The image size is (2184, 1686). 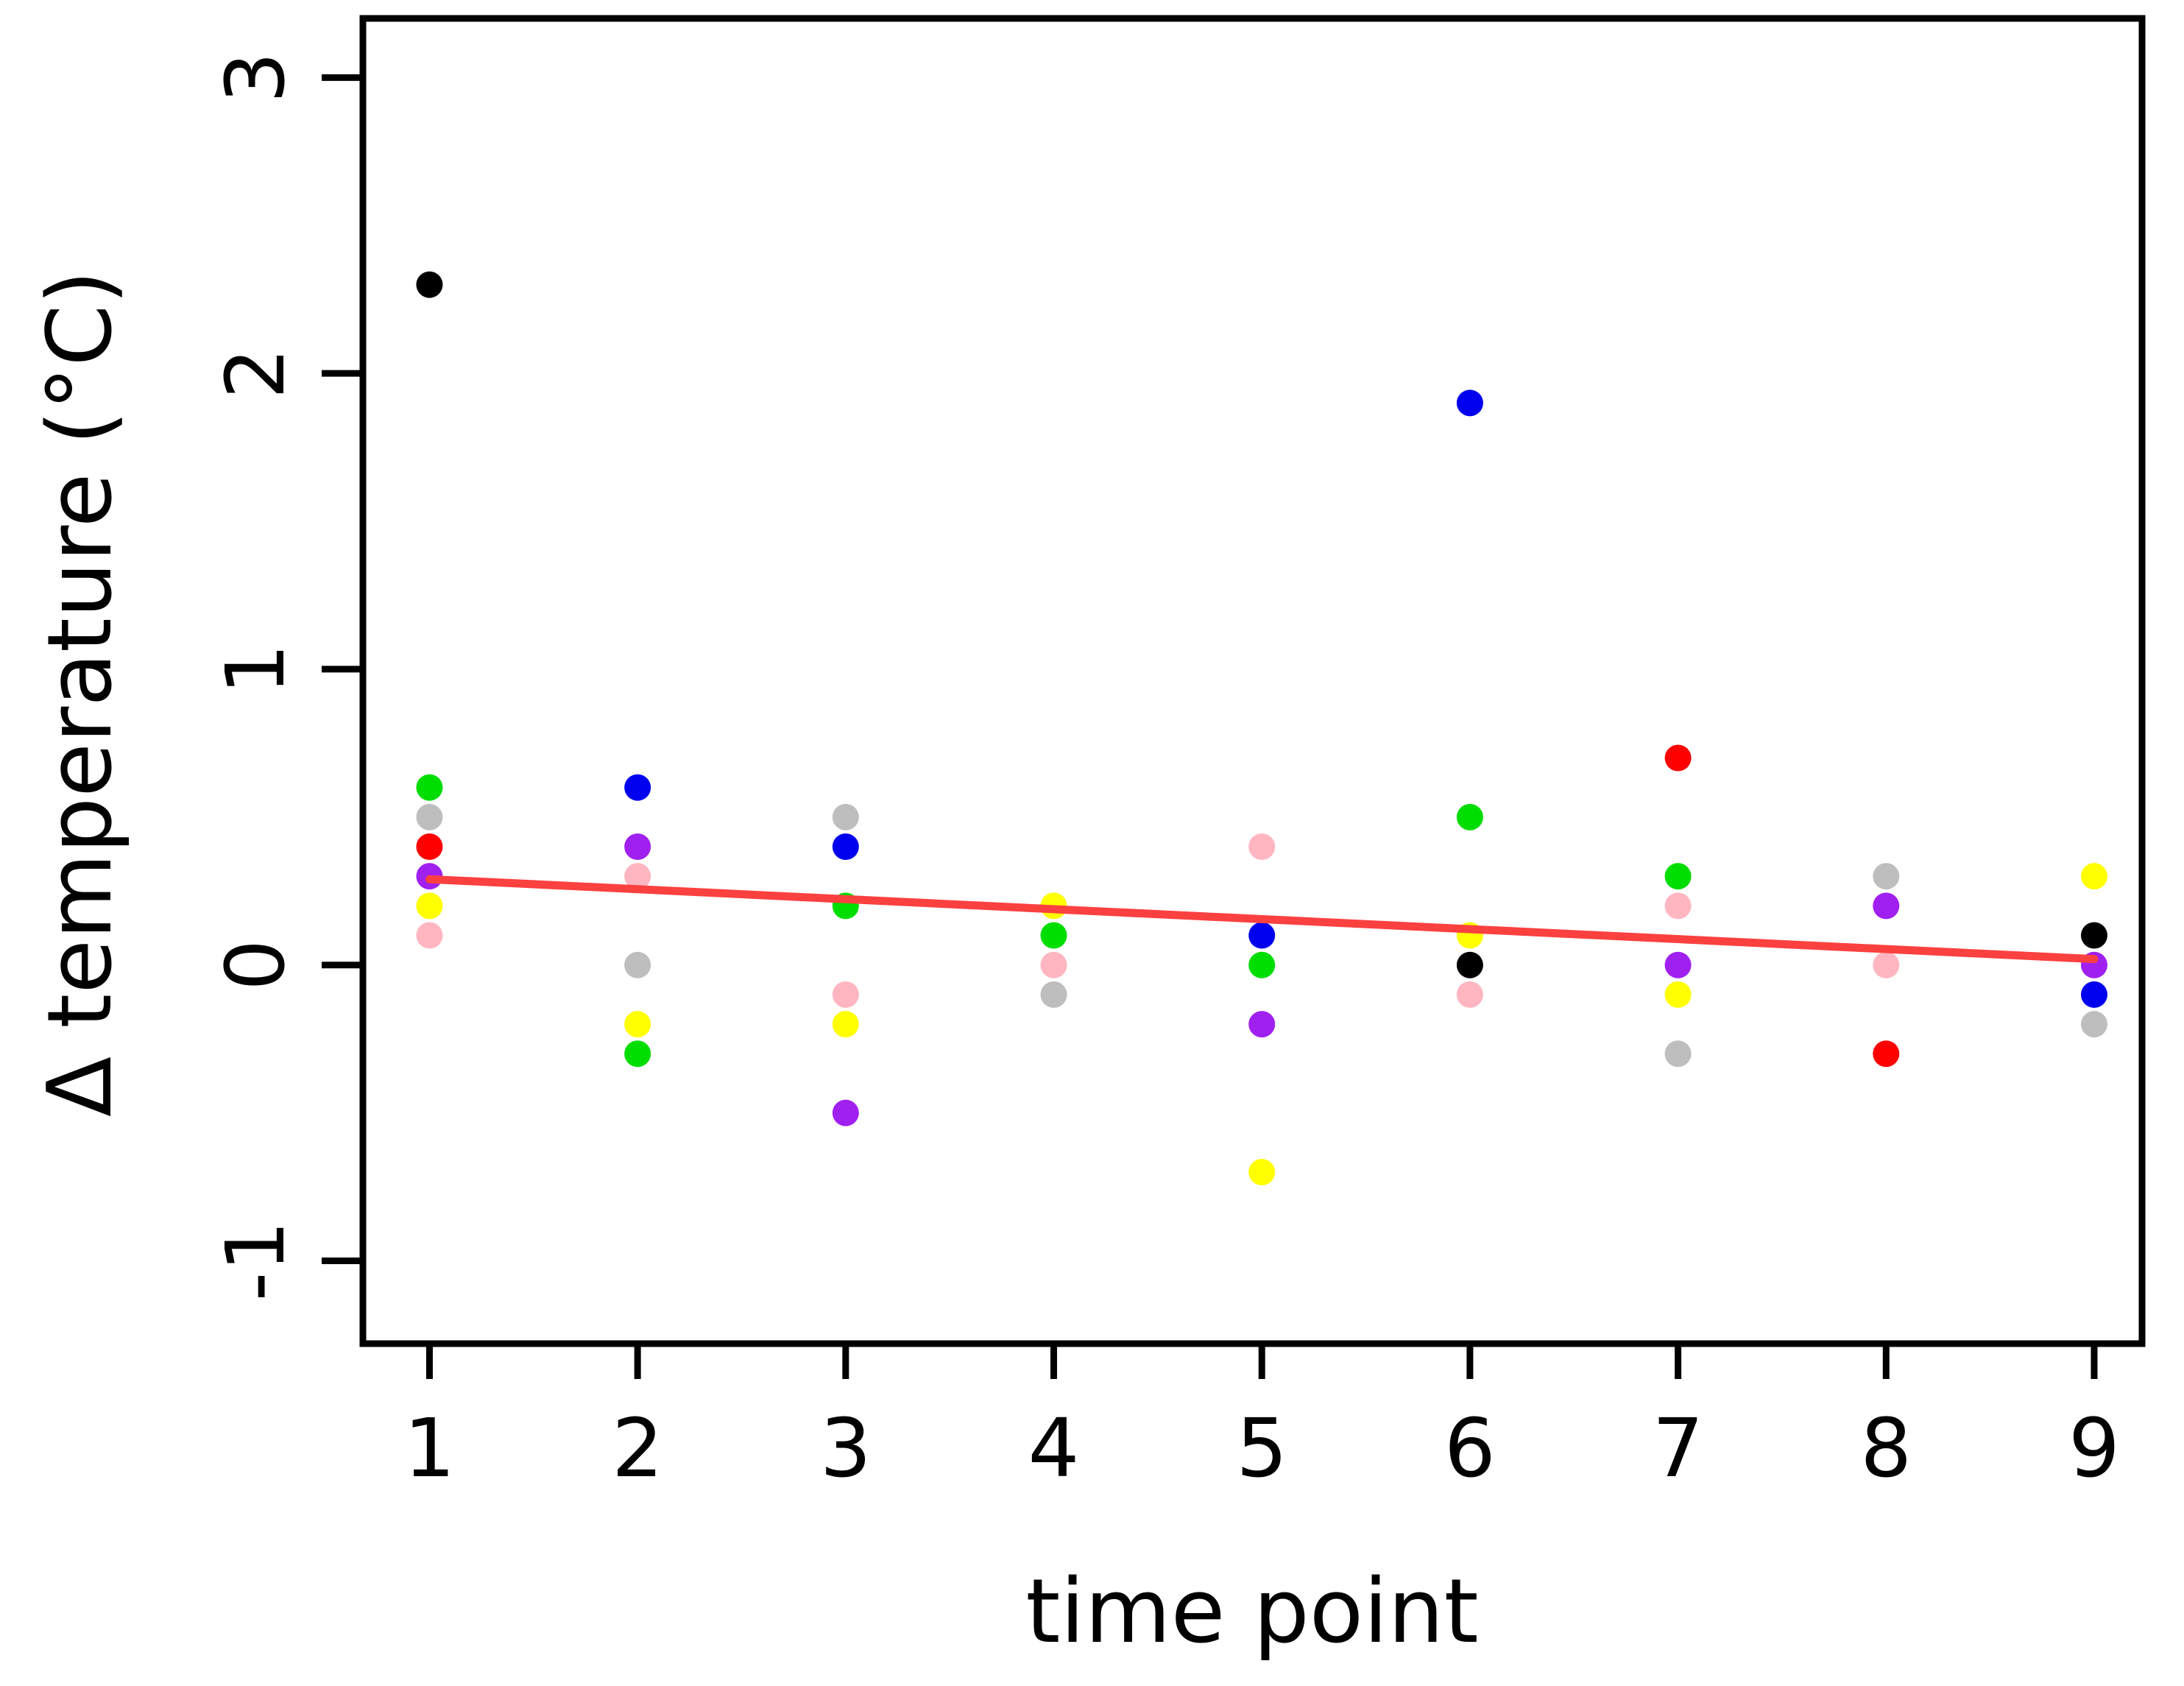 I want to click on x-tick-label: 5, so click(x=1261, y=1448).